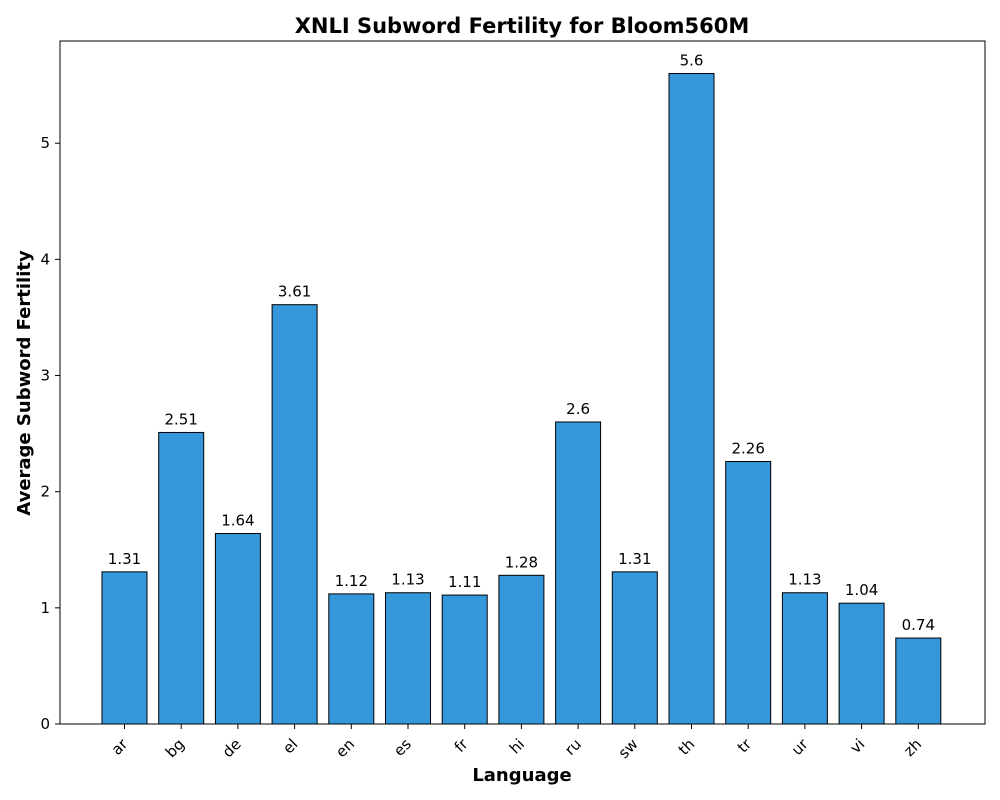 The width and height of the screenshot is (1000, 800). Describe the element at coordinates (50, 433) in the screenshot. I see `y-axis-ticks: 0 1 2 3 4 5` at that location.